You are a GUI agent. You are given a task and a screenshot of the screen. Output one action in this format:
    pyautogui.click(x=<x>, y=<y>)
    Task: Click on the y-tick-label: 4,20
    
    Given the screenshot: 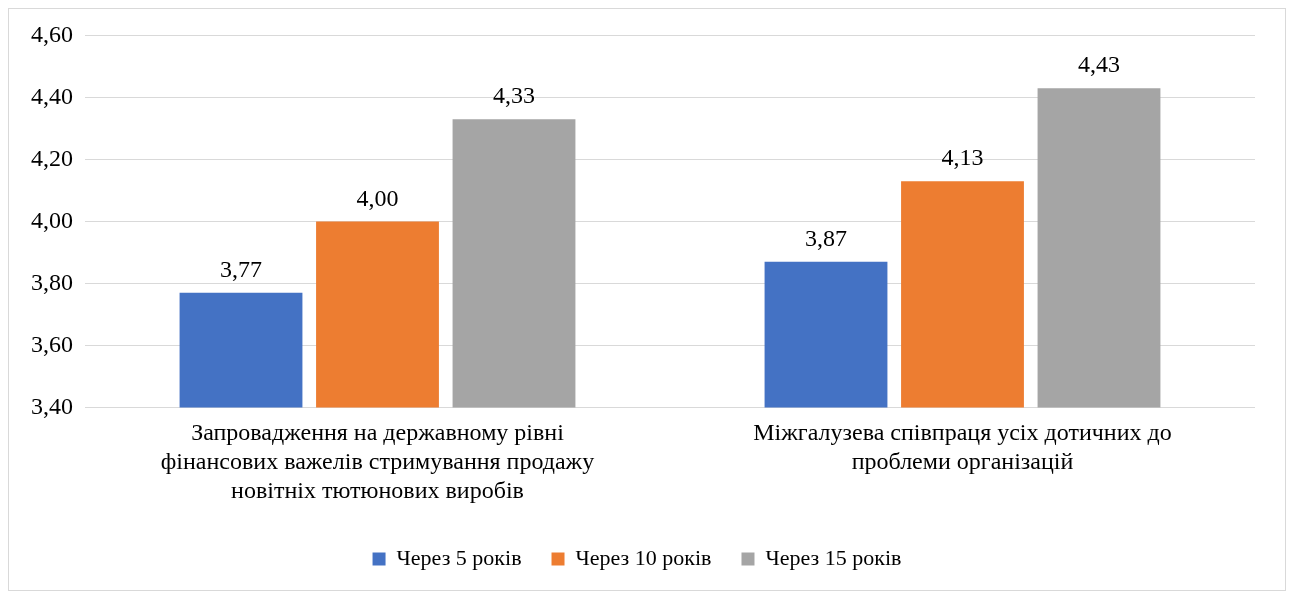 What is the action you would take?
    pyautogui.click(x=52, y=157)
    